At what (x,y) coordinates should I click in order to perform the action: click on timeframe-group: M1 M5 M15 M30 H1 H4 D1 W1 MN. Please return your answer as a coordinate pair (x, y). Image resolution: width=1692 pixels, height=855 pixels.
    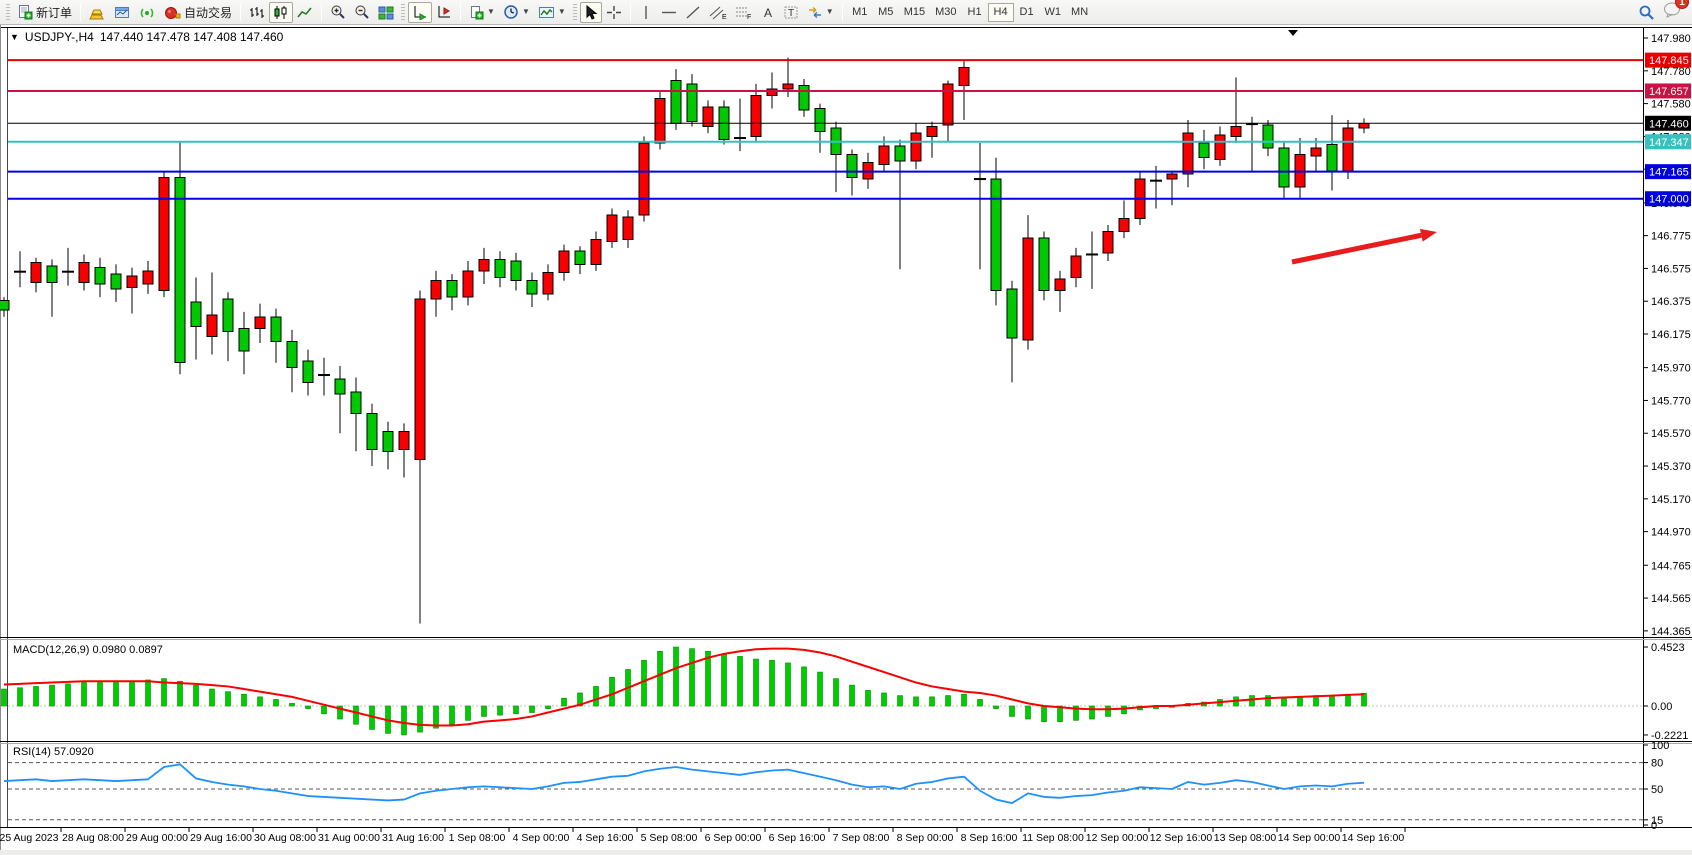
    Looking at the image, I should click on (970, 12).